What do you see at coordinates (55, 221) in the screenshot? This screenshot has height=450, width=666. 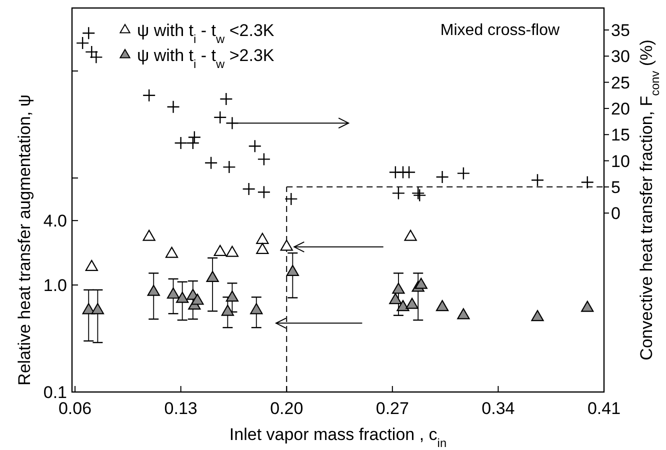 I see `y-tick-label: 4.0` at bounding box center [55, 221].